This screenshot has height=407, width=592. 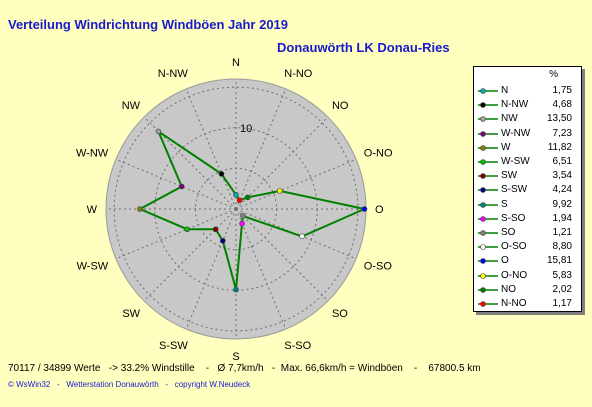 What do you see at coordinates (527, 247) in the screenshot?
I see `legend-item: O-SO 8,80` at bounding box center [527, 247].